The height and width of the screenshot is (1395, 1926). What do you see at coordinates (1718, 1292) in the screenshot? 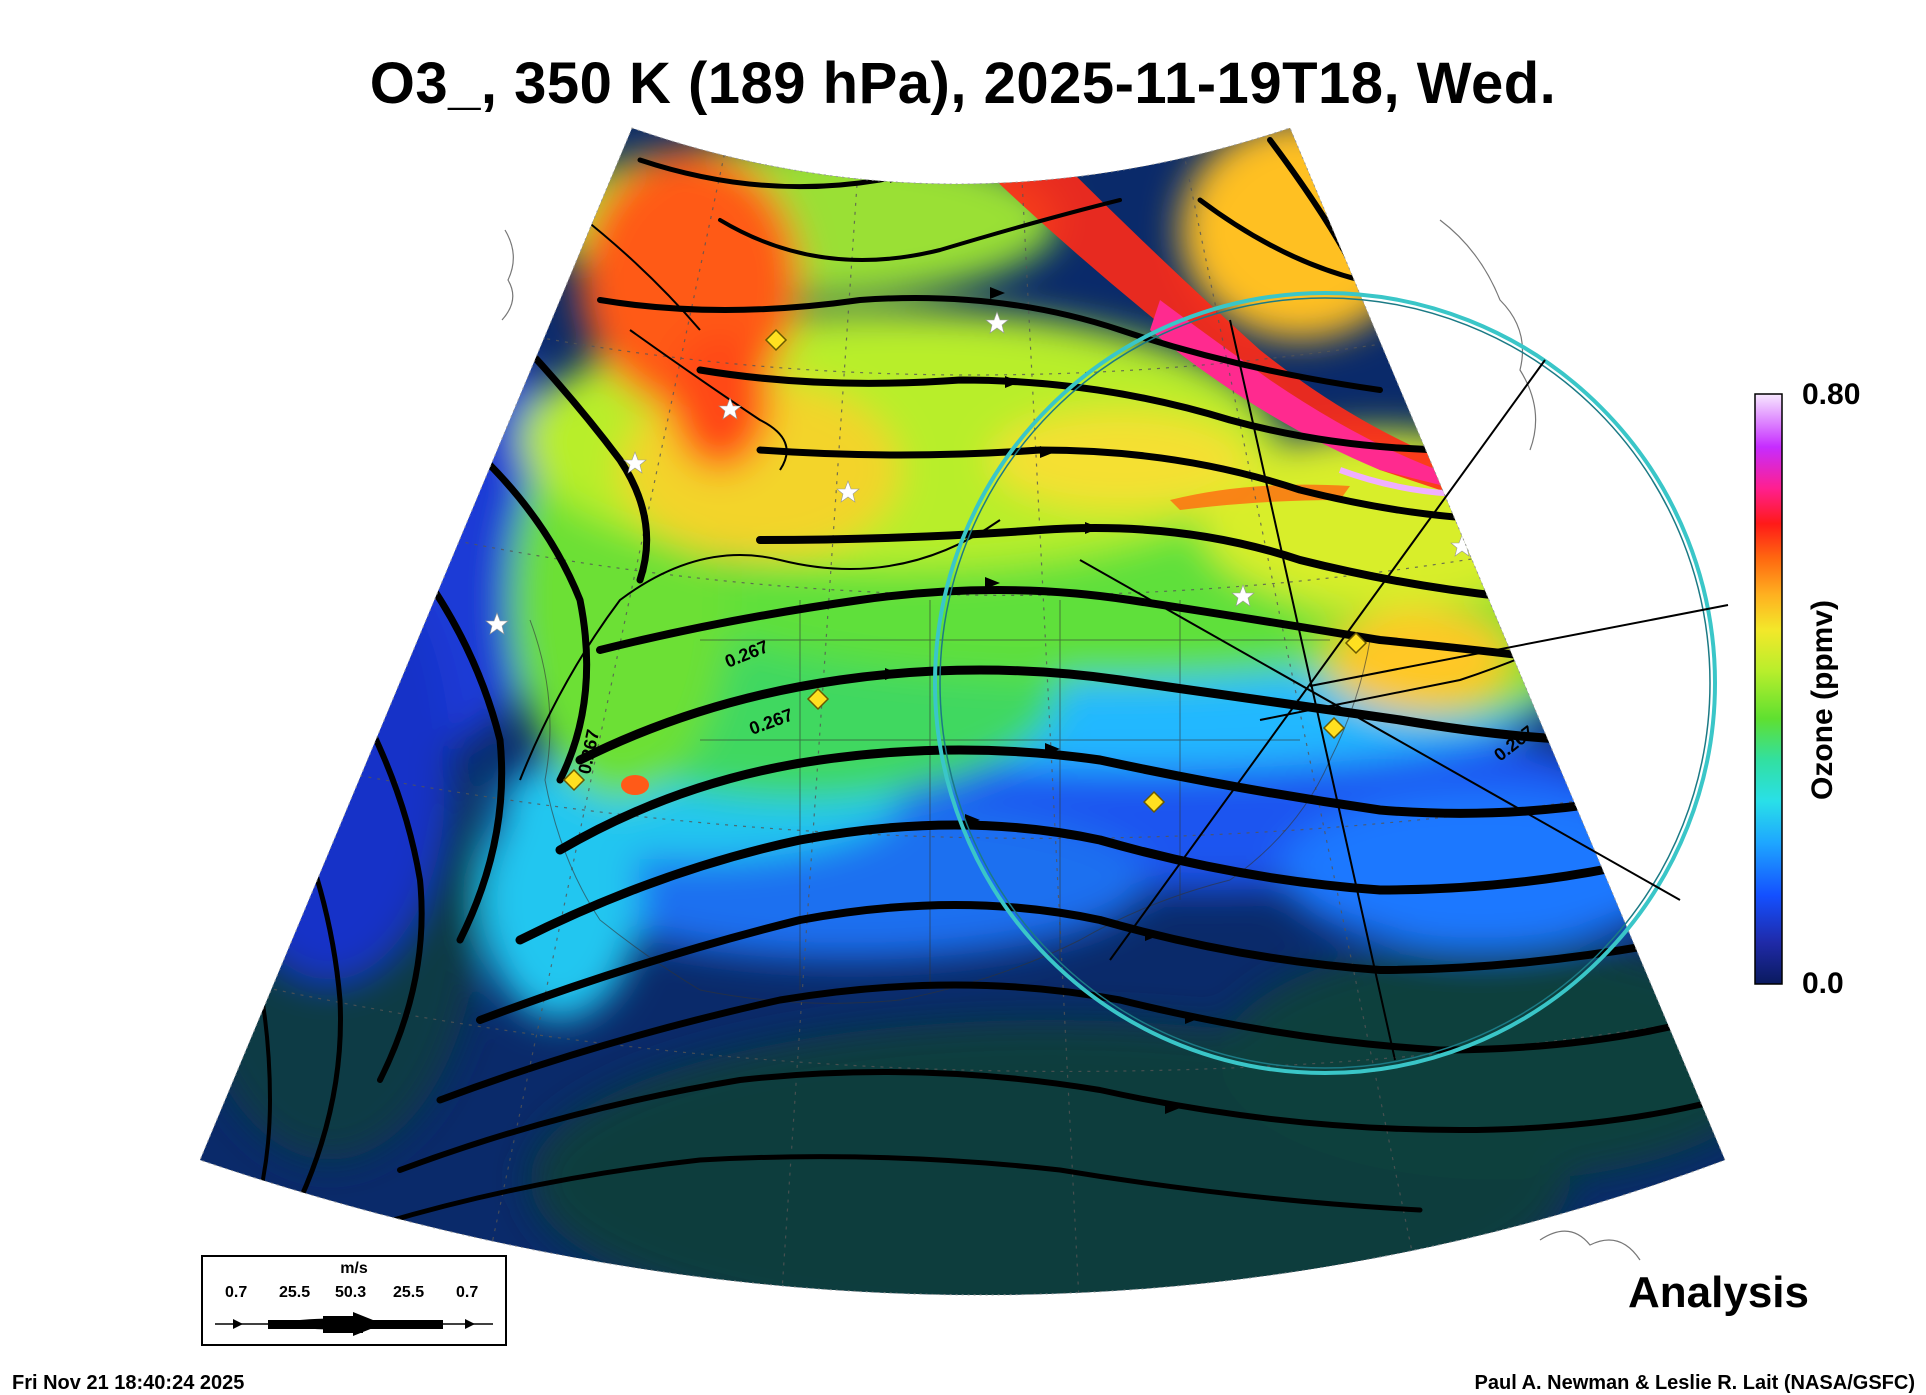
I see `analysis-label: Analysis` at bounding box center [1718, 1292].